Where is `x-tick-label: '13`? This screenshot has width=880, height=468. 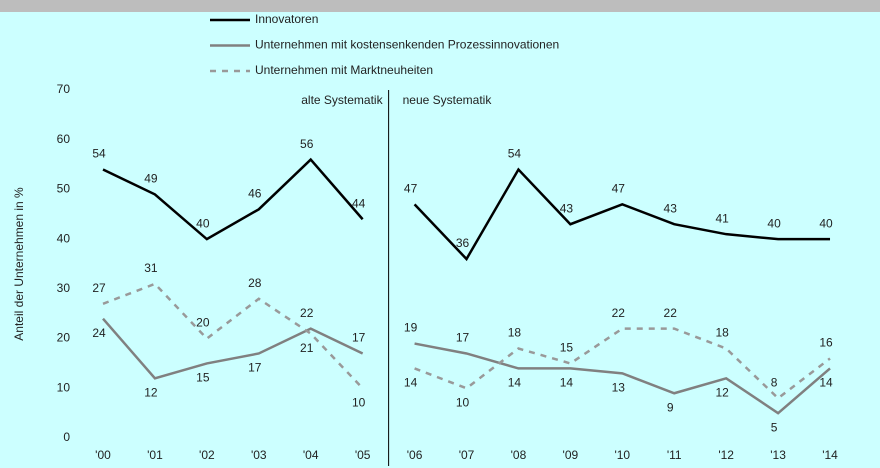
x-tick-label: '13 is located at coordinates (778, 455).